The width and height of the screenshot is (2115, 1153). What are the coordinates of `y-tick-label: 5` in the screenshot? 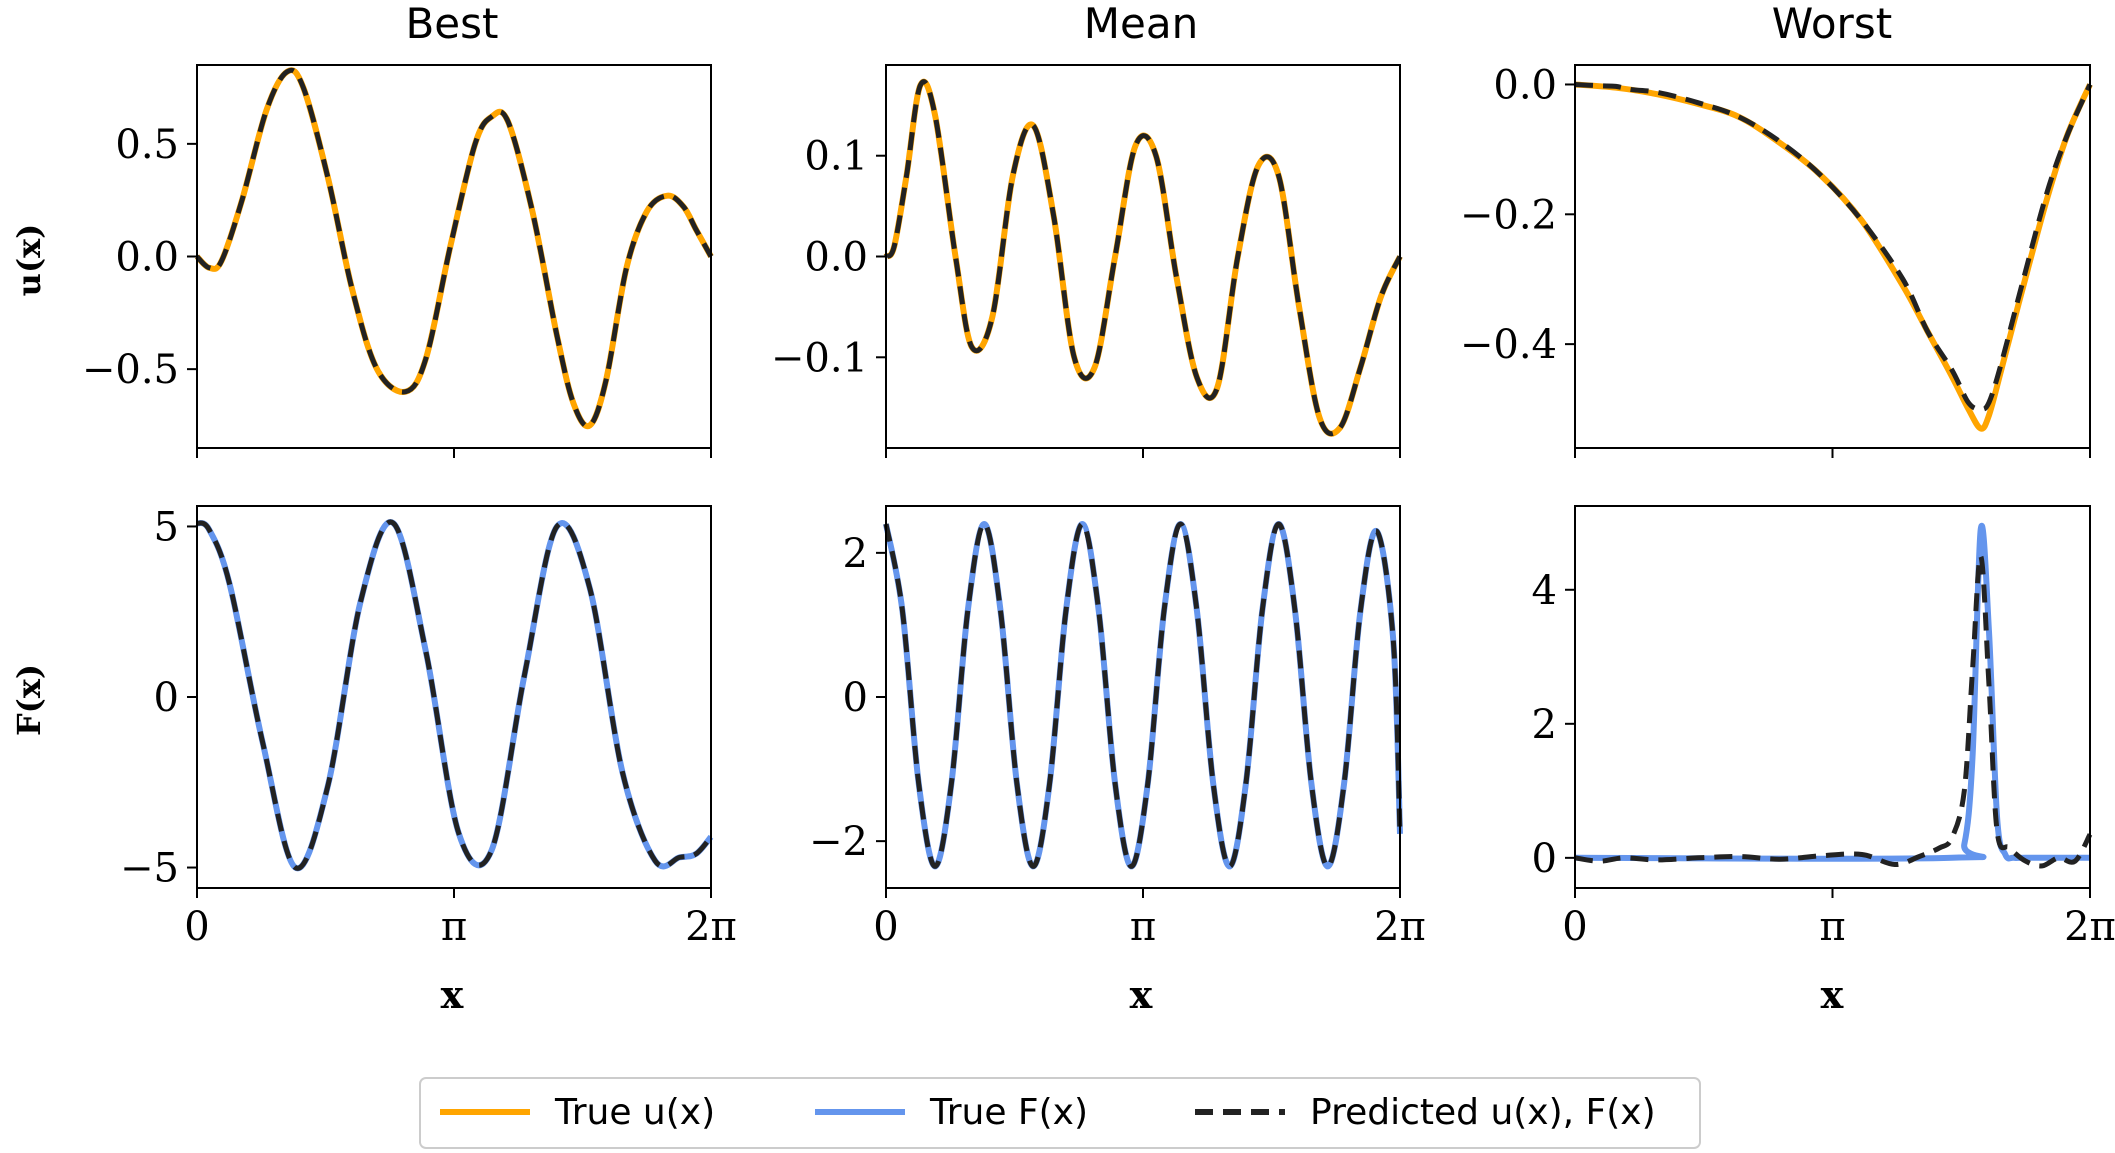 It's located at (166, 527).